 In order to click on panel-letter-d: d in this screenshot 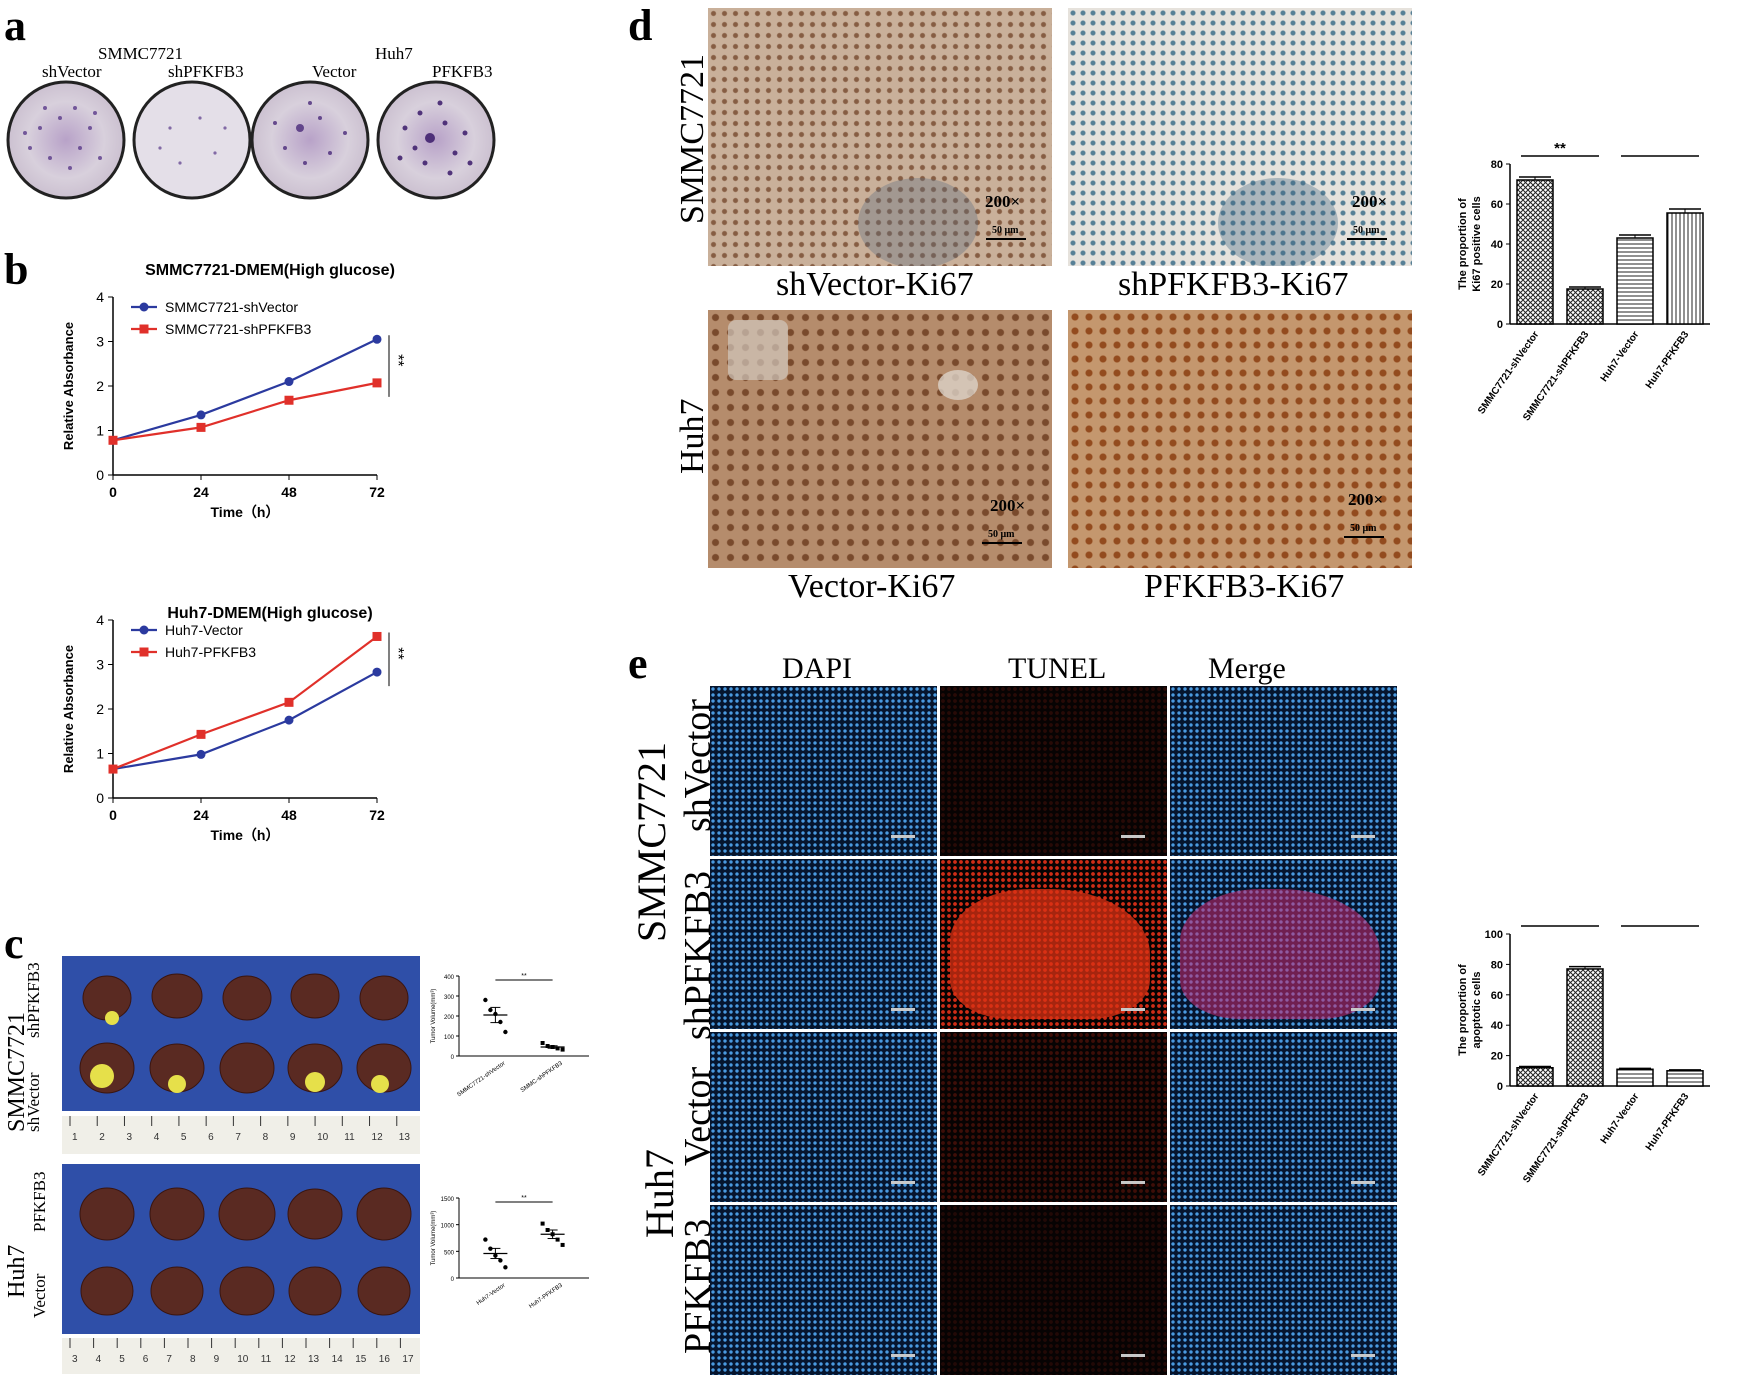, I will do `click(640, 25)`.